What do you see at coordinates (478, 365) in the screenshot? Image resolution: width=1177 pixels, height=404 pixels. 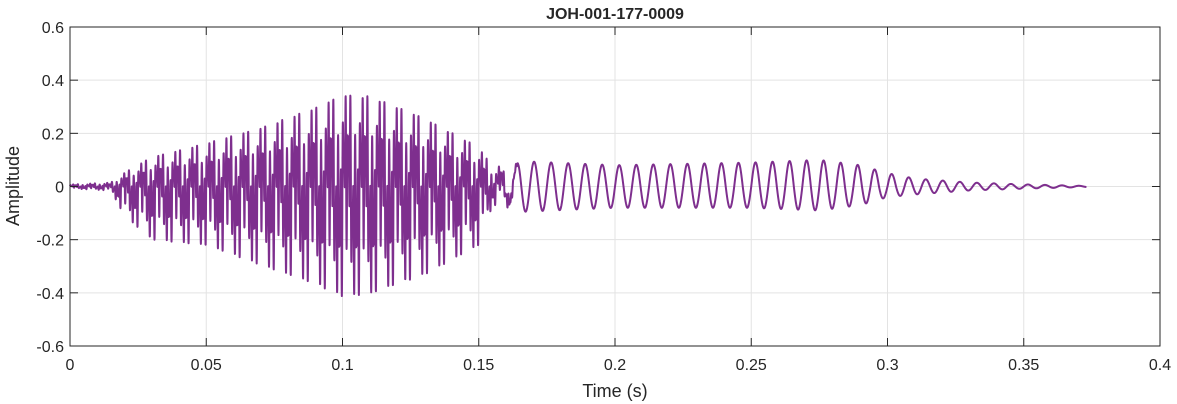 I see `x-tick-label: 0.15` at bounding box center [478, 365].